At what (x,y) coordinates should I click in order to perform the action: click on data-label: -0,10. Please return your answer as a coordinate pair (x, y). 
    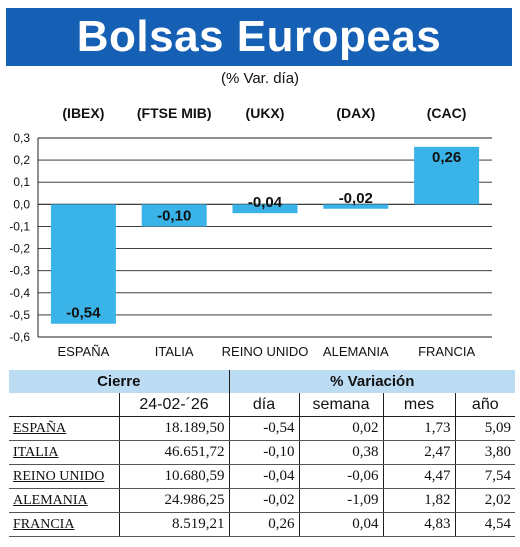
    Looking at the image, I should click on (174, 215).